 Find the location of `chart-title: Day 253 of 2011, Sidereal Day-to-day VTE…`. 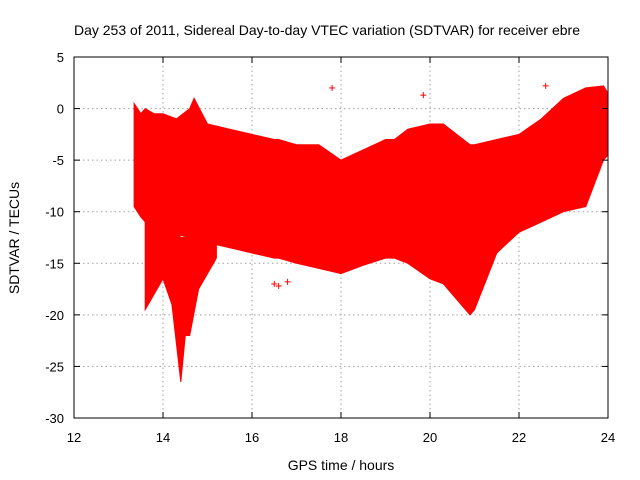

chart-title: Day 253 of 2011, Sidereal Day-to-day VTE… is located at coordinates (327, 30).